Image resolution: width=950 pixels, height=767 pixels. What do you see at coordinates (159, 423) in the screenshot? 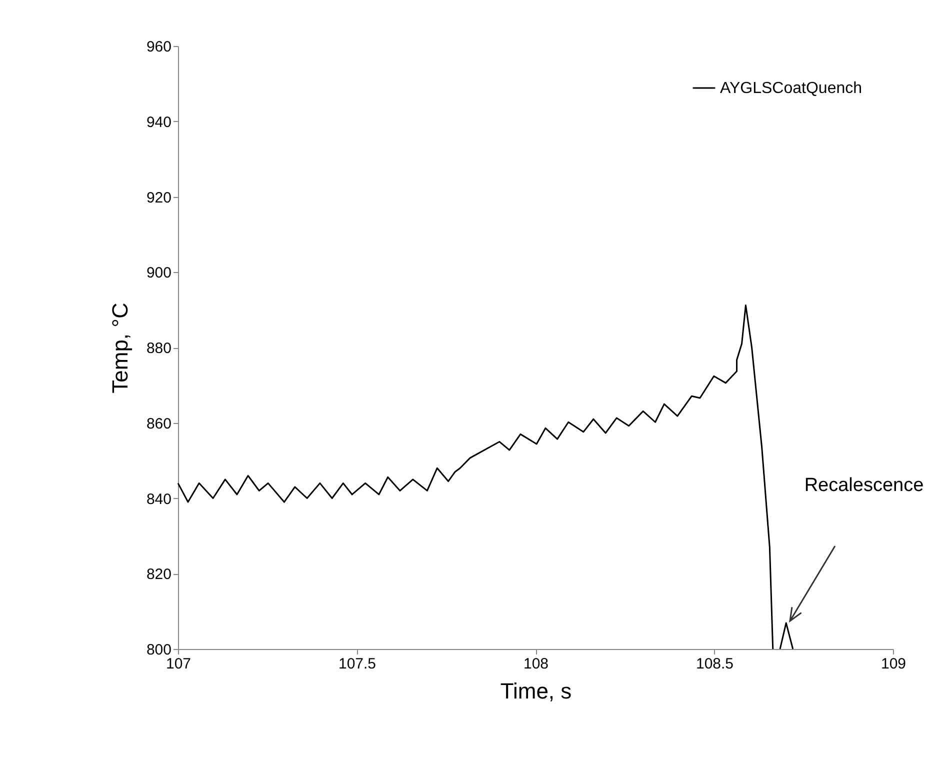
I see `y-tick-label: 860` at bounding box center [159, 423].